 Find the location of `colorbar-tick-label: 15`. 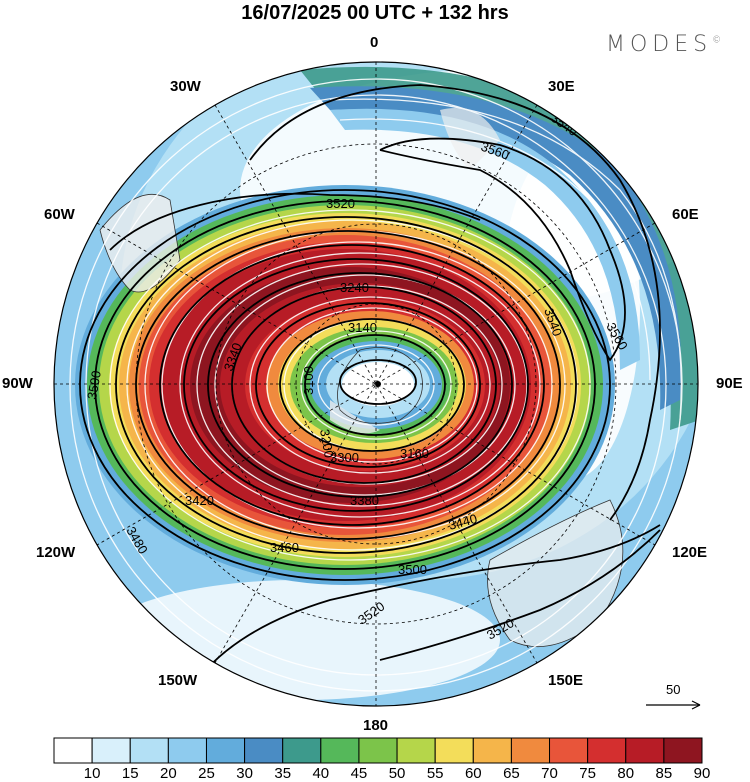

colorbar-tick-label: 15 is located at coordinates (130, 773).